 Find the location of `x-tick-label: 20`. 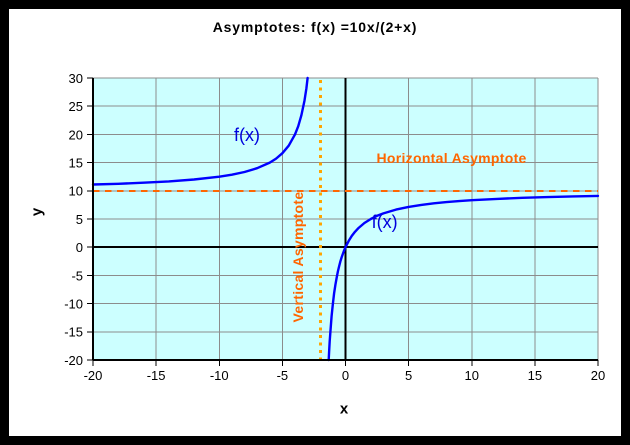

x-tick-label: 20 is located at coordinates (598, 375).